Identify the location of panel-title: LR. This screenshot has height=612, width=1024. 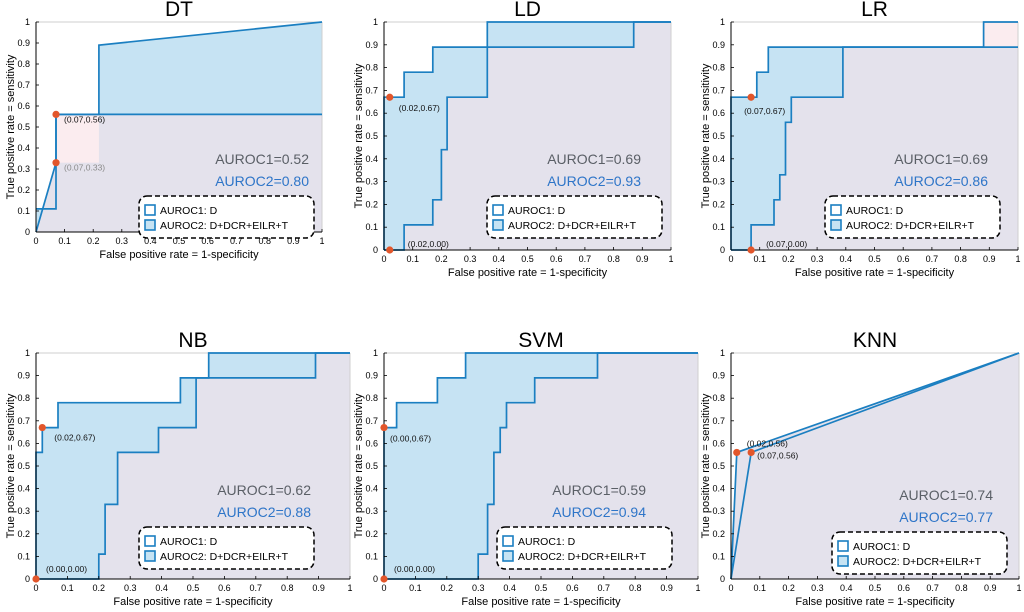
(874, 10).